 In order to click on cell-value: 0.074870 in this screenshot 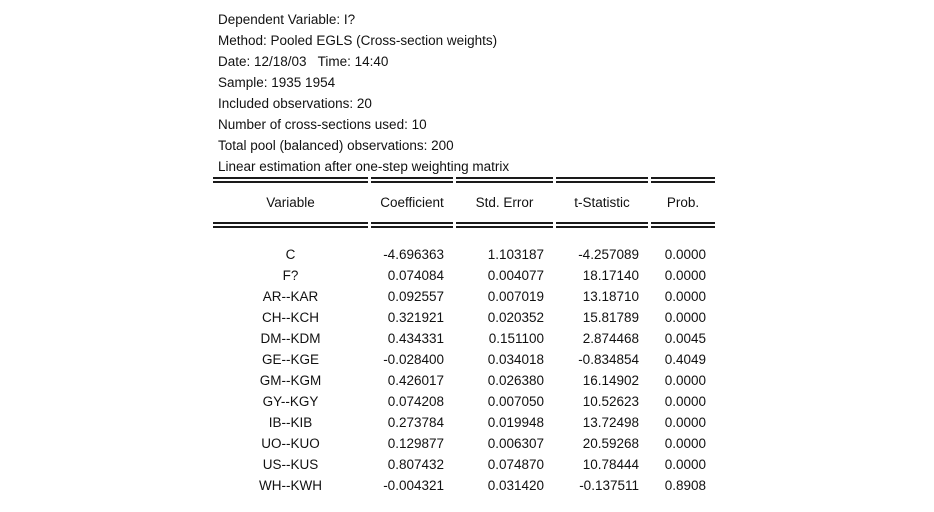, I will do `click(515, 464)`.